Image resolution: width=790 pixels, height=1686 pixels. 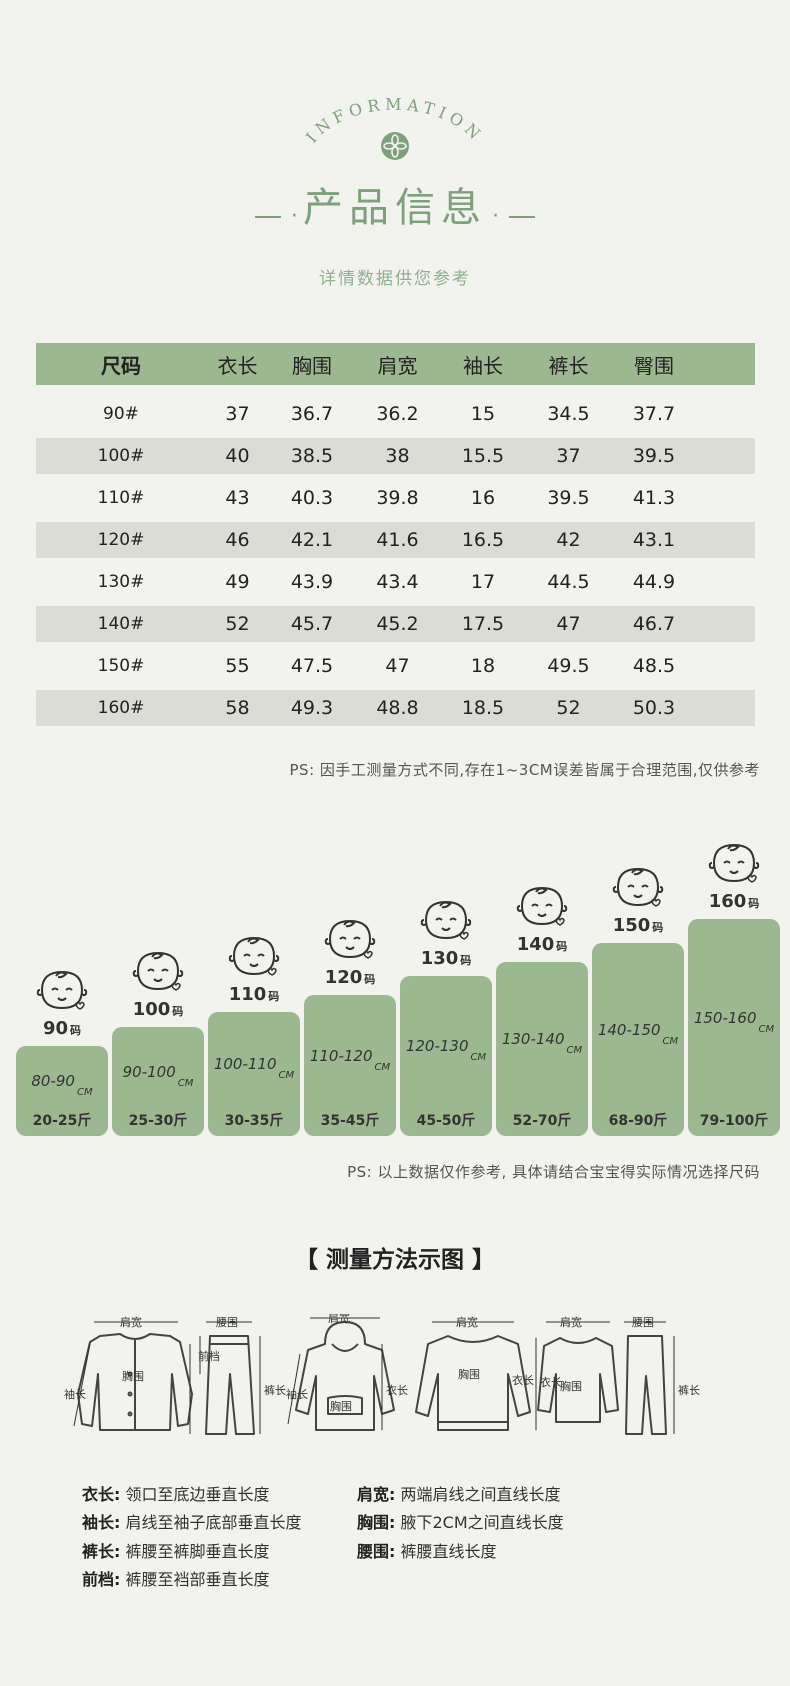 I want to click on table-row: 120# 46 42.1 41.6 16.5 42 43.1, so click(x=395, y=540).